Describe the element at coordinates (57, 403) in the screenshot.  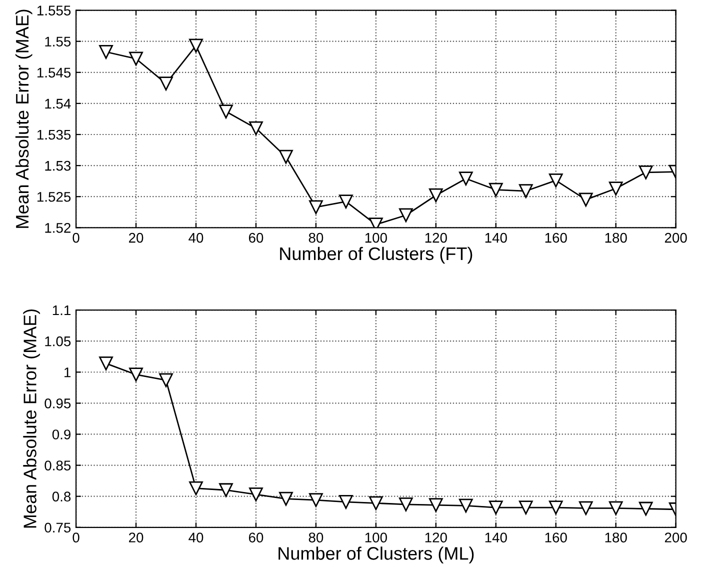
I see `y-tick-label: 0.95` at that location.